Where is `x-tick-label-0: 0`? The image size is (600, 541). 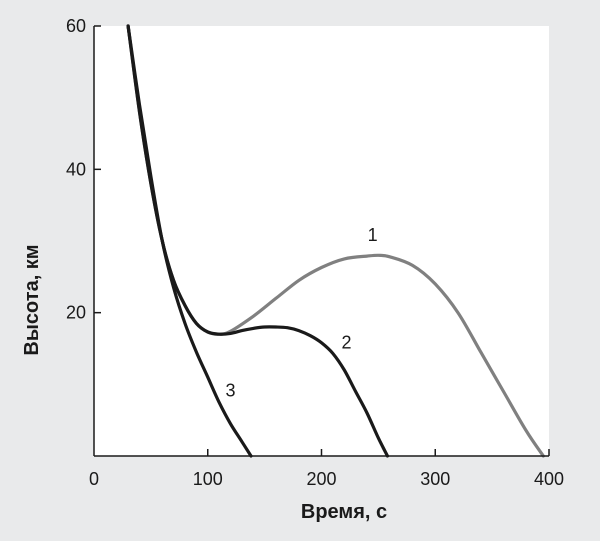 x-tick-label-0: 0 is located at coordinates (94, 479).